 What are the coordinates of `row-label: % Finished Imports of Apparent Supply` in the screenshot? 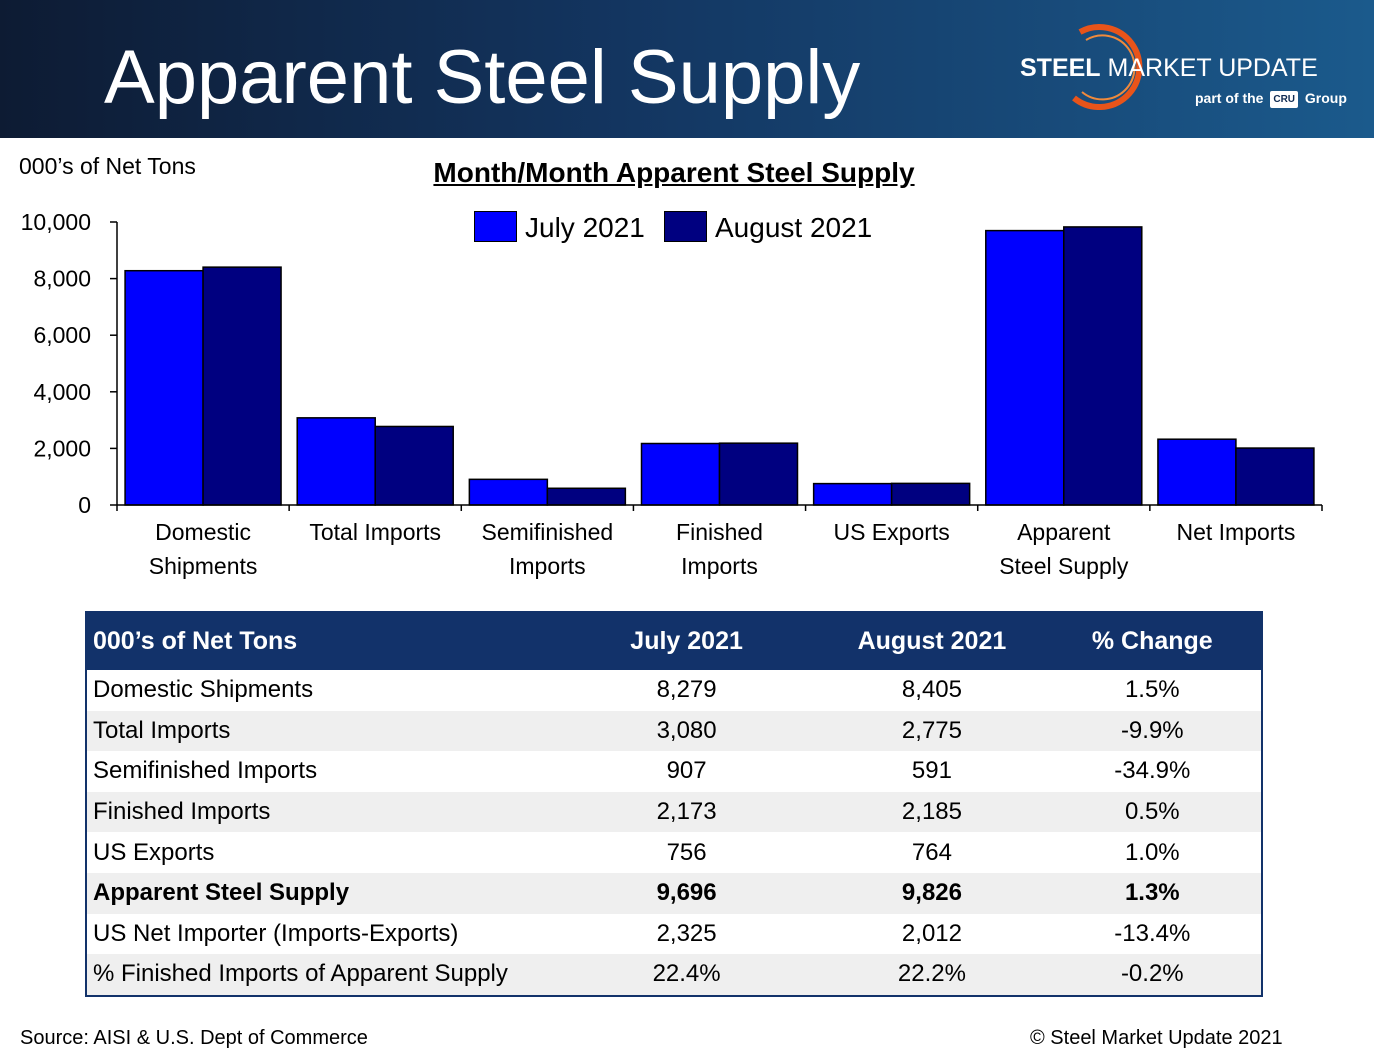 It's located at (319, 975).